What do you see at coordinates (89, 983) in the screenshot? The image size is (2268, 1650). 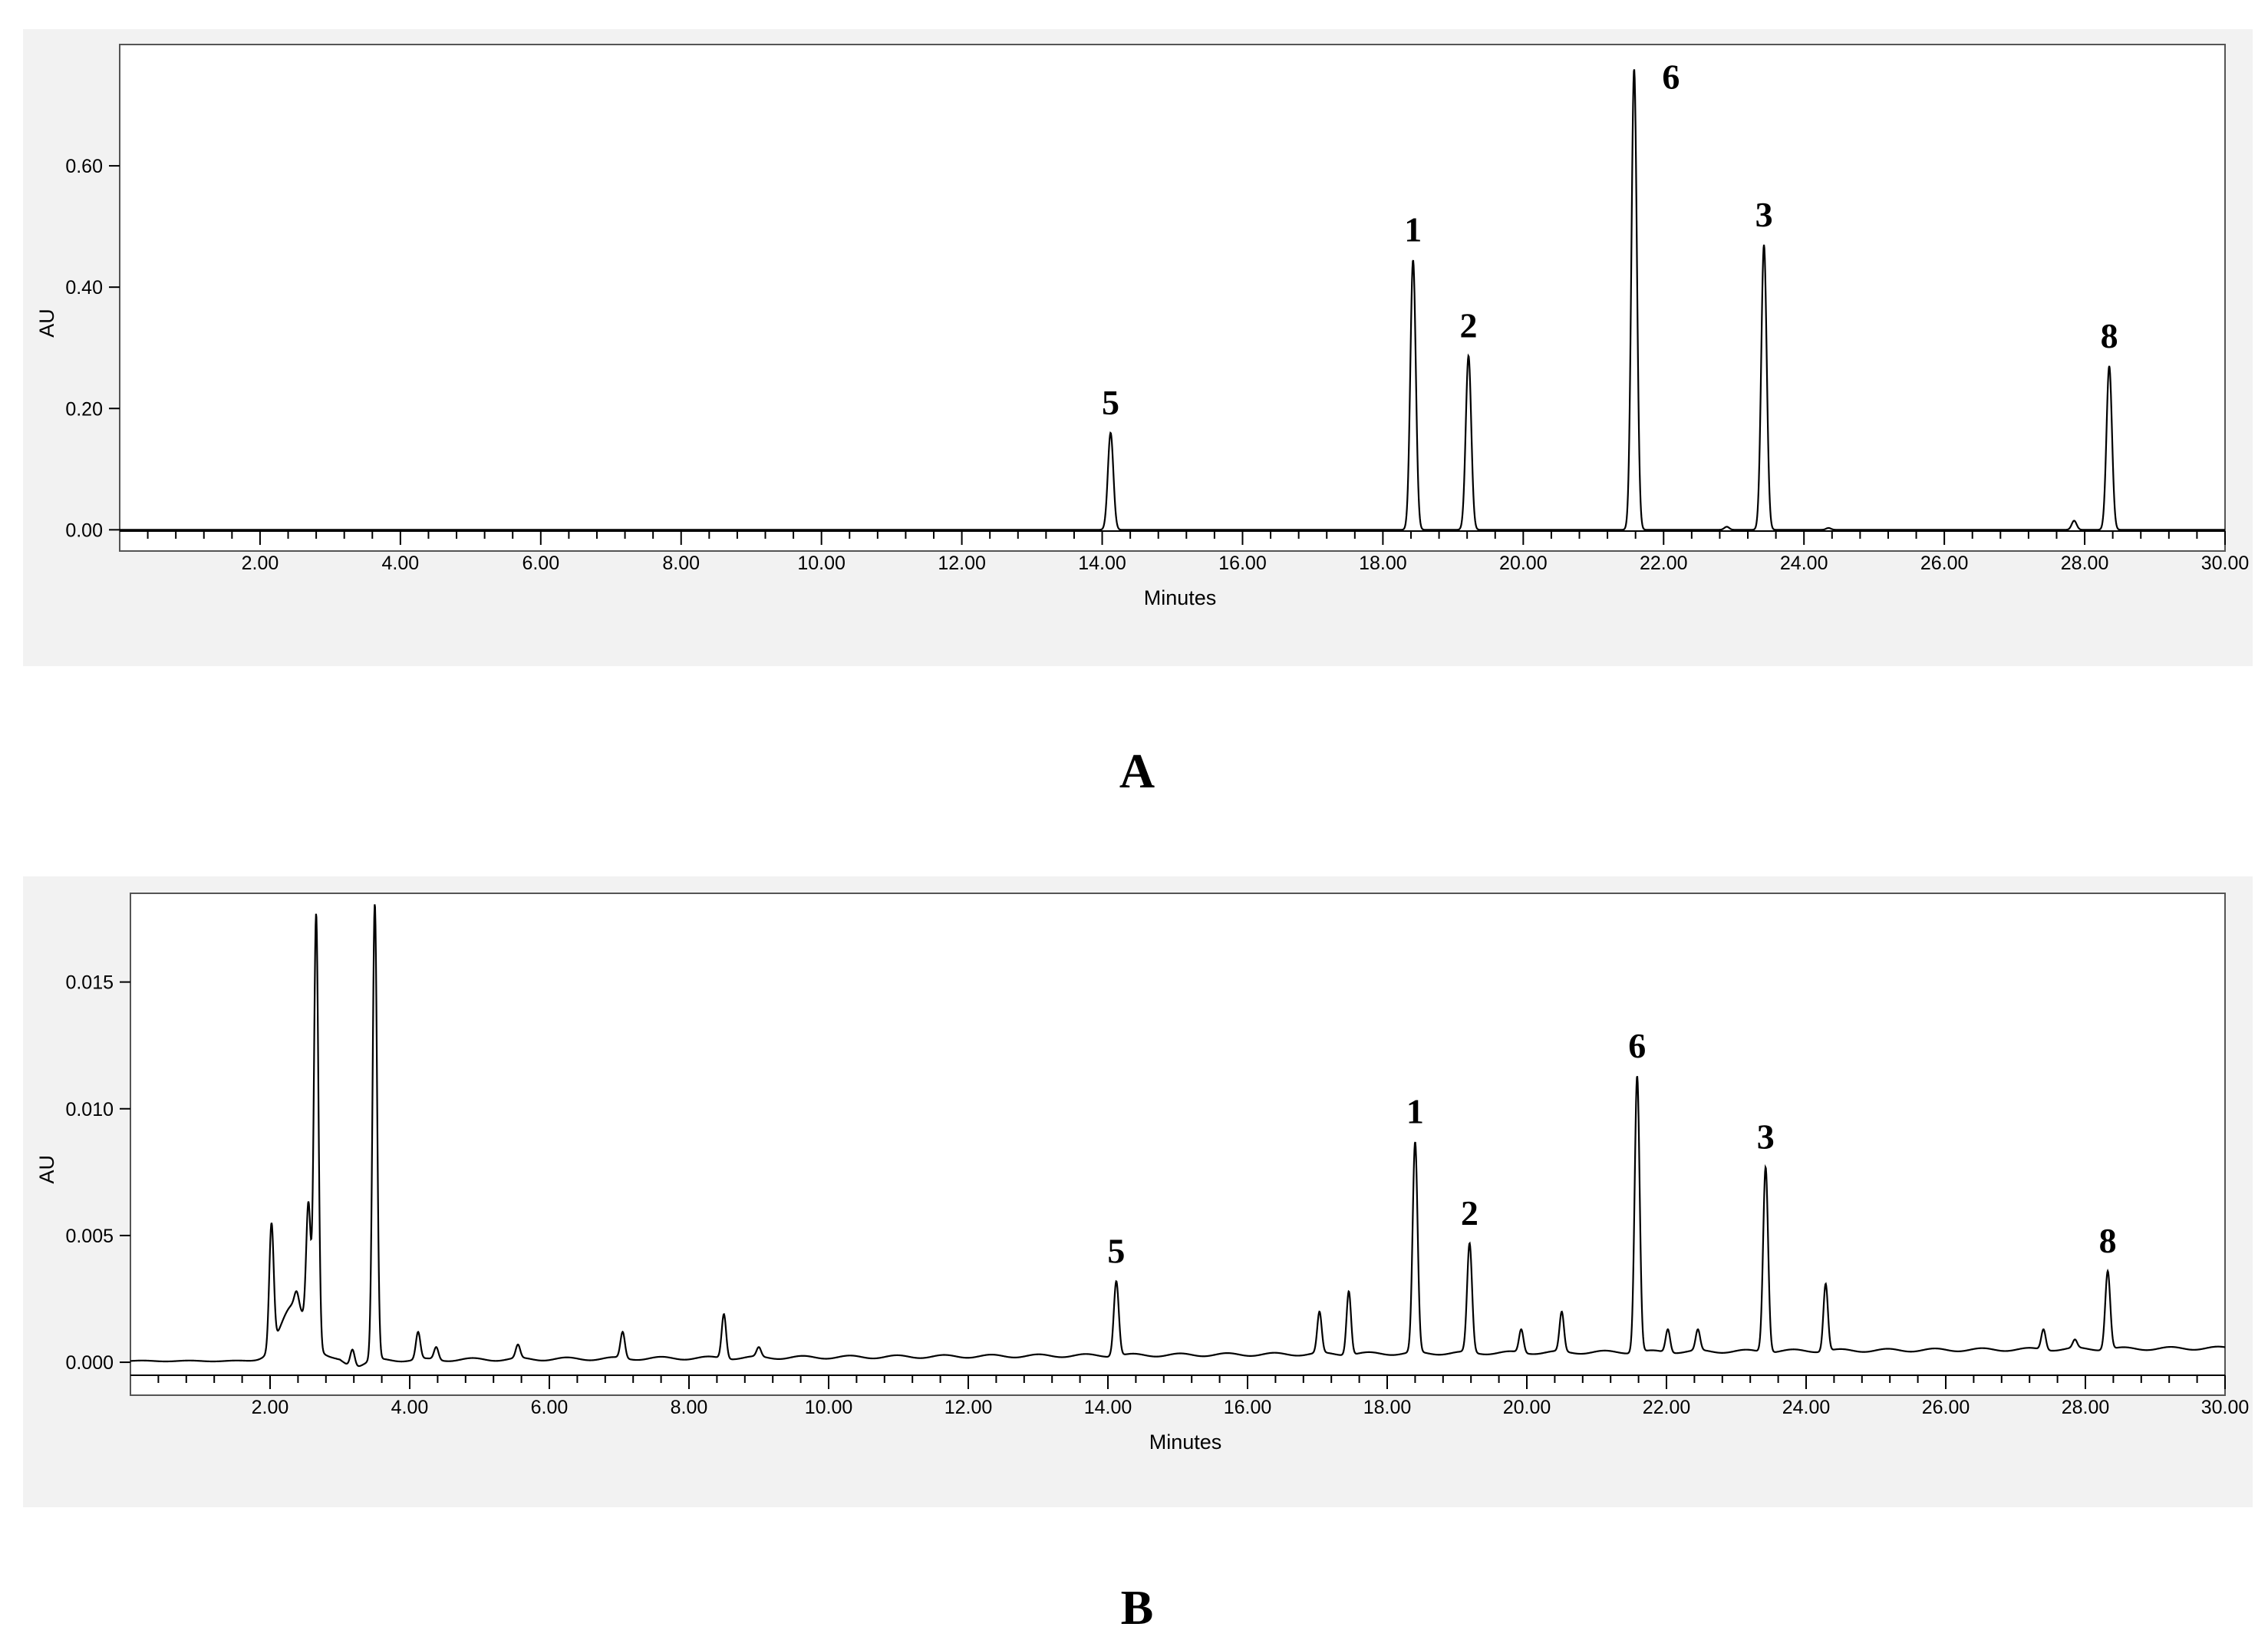 I see `y-tick-label: 0.015` at bounding box center [89, 983].